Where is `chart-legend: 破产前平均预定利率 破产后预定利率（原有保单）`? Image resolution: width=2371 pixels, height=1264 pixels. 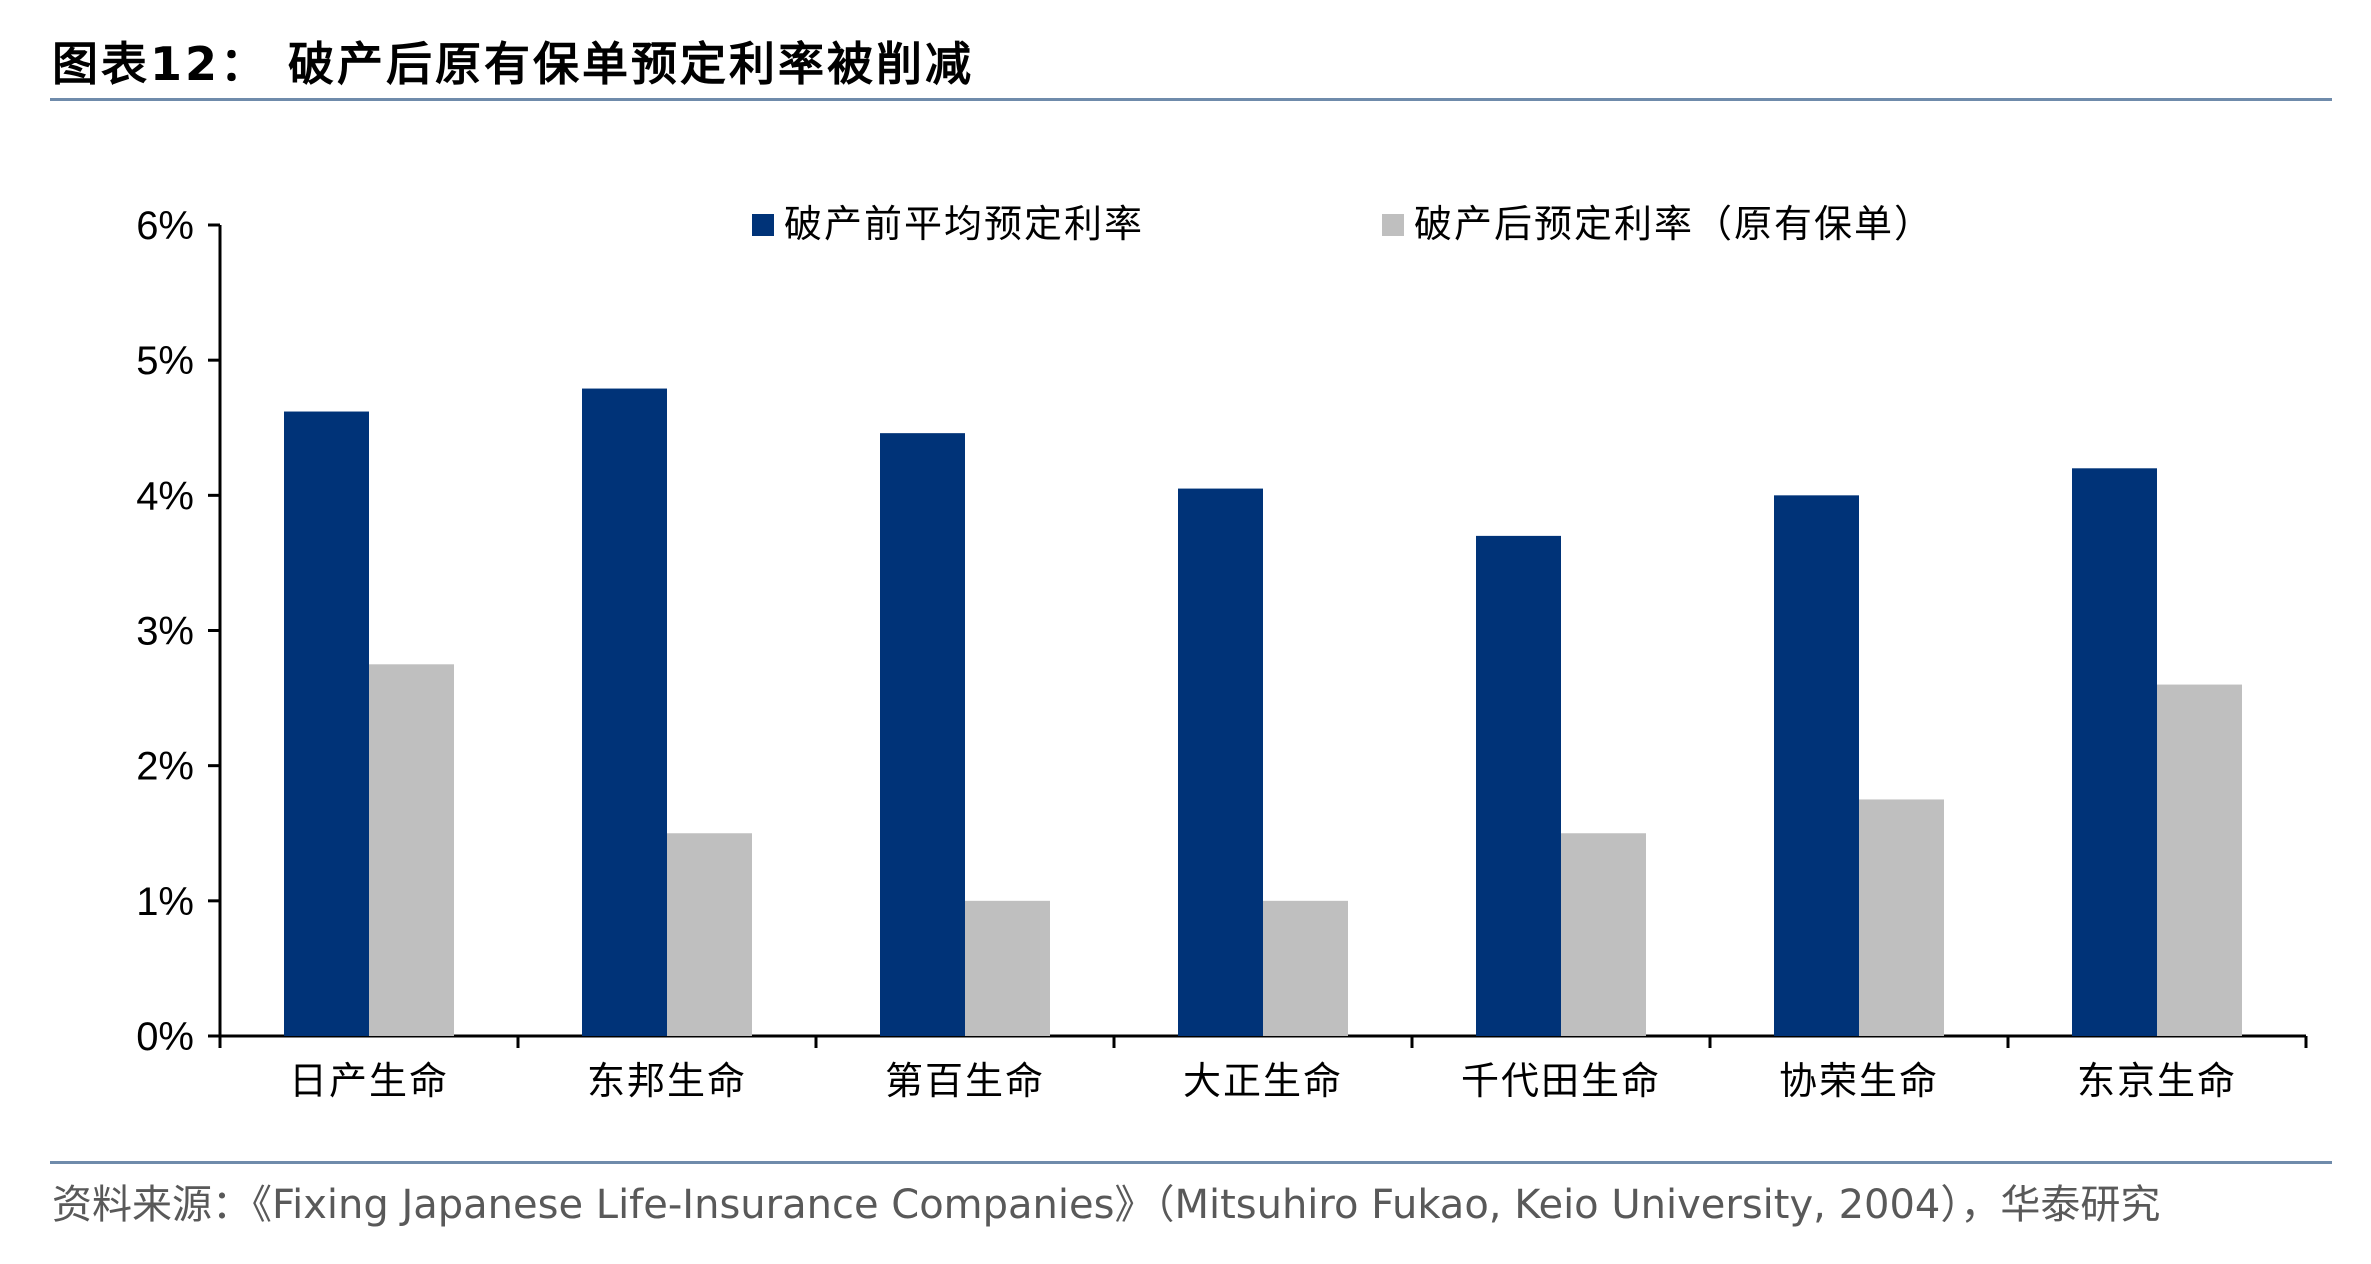 chart-legend: 破产前平均预定利率 破产后预定利率（原有保单） is located at coordinates (1343, 224).